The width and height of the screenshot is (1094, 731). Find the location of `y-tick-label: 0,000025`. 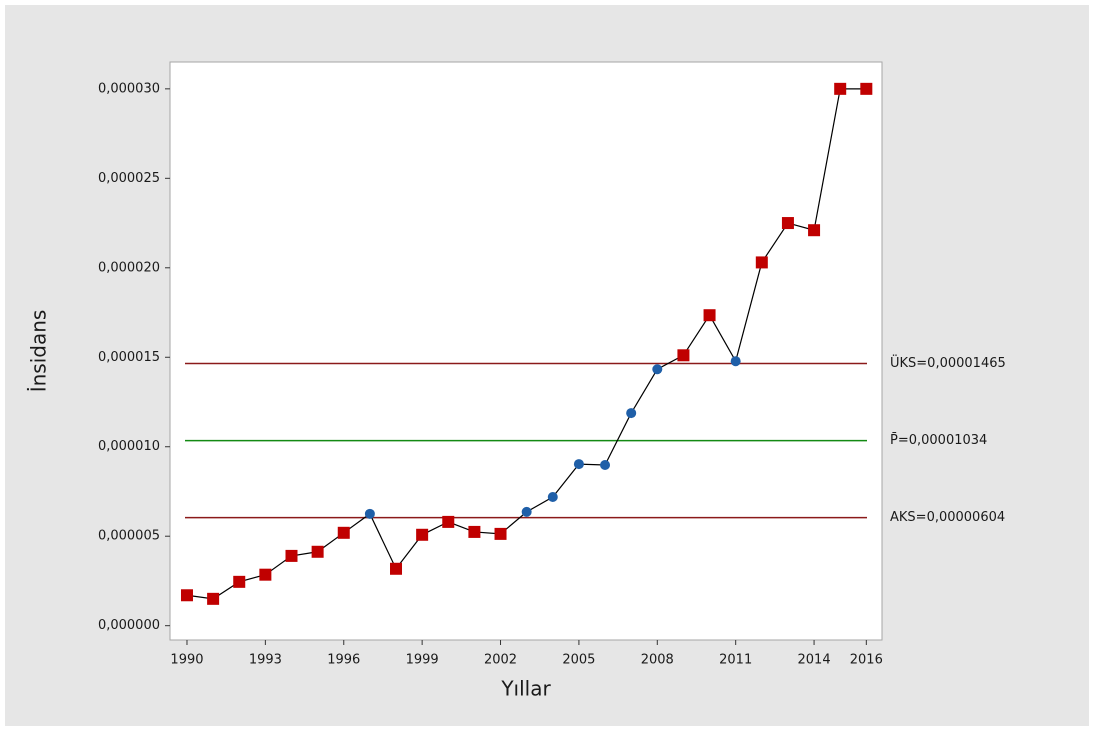

y-tick-label: 0,000025 is located at coordinates (129, 178).